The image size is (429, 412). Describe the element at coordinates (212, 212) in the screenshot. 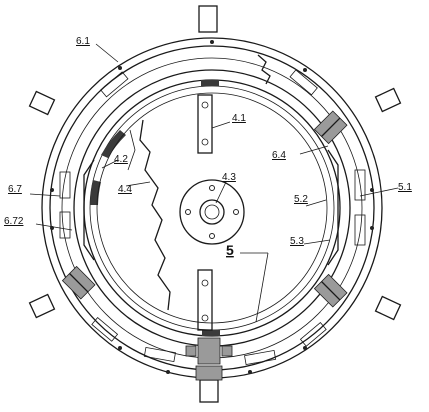

I see `center-hub` at that location.